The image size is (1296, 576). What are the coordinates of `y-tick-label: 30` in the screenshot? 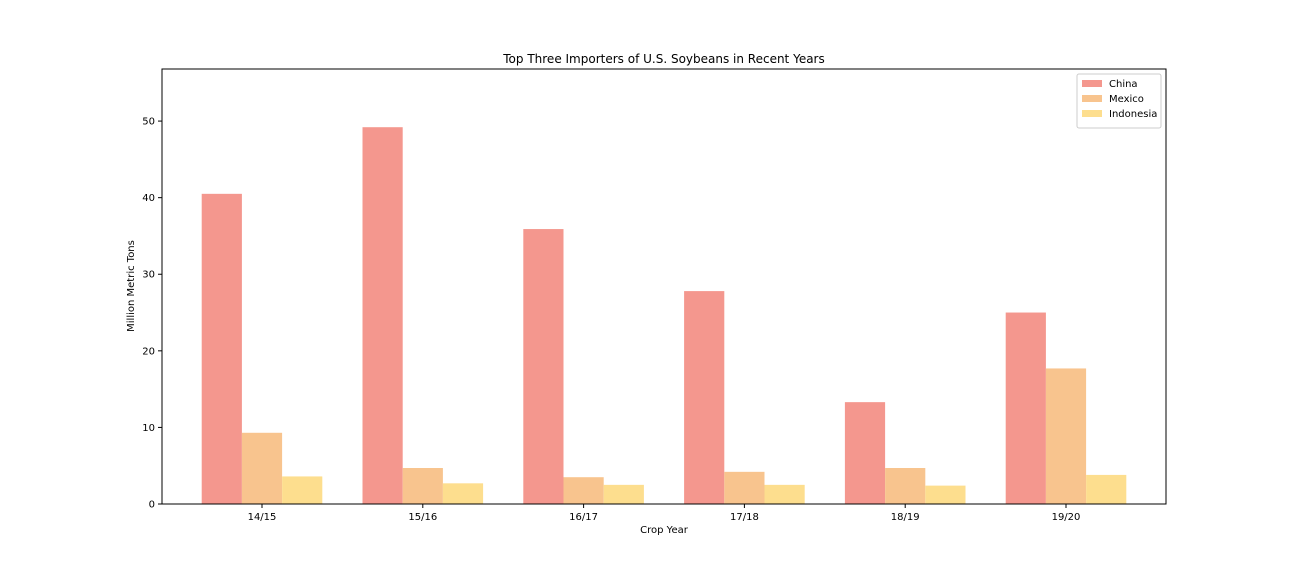 It's located at (148, 275).